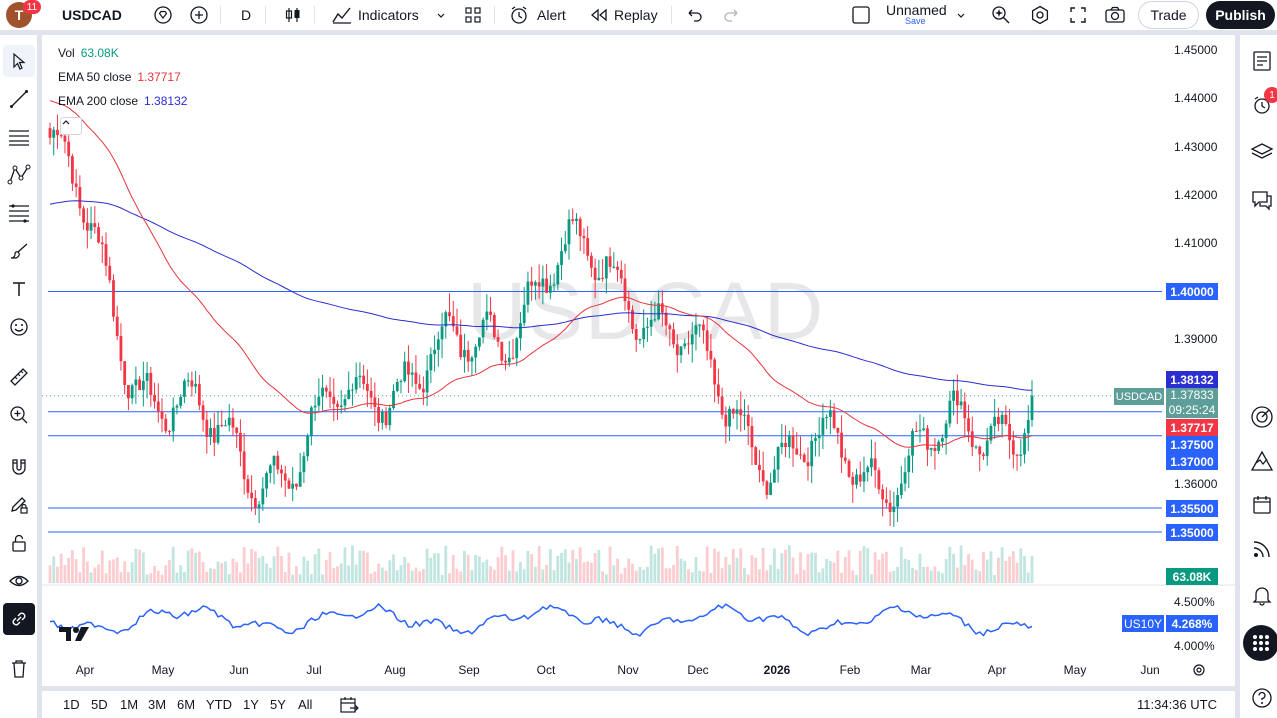 The width and height of the screenshot is (1277, 718). What do you see at coordinates (694, 15) in the screenshot?
I see `undo-icon` at bounding box center [694, 15].